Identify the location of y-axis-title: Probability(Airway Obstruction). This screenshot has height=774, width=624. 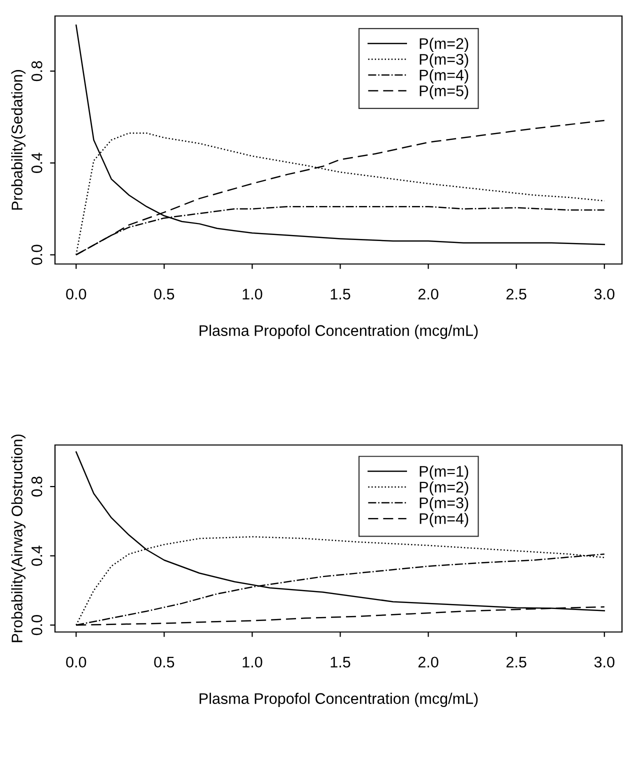
(18, 538).